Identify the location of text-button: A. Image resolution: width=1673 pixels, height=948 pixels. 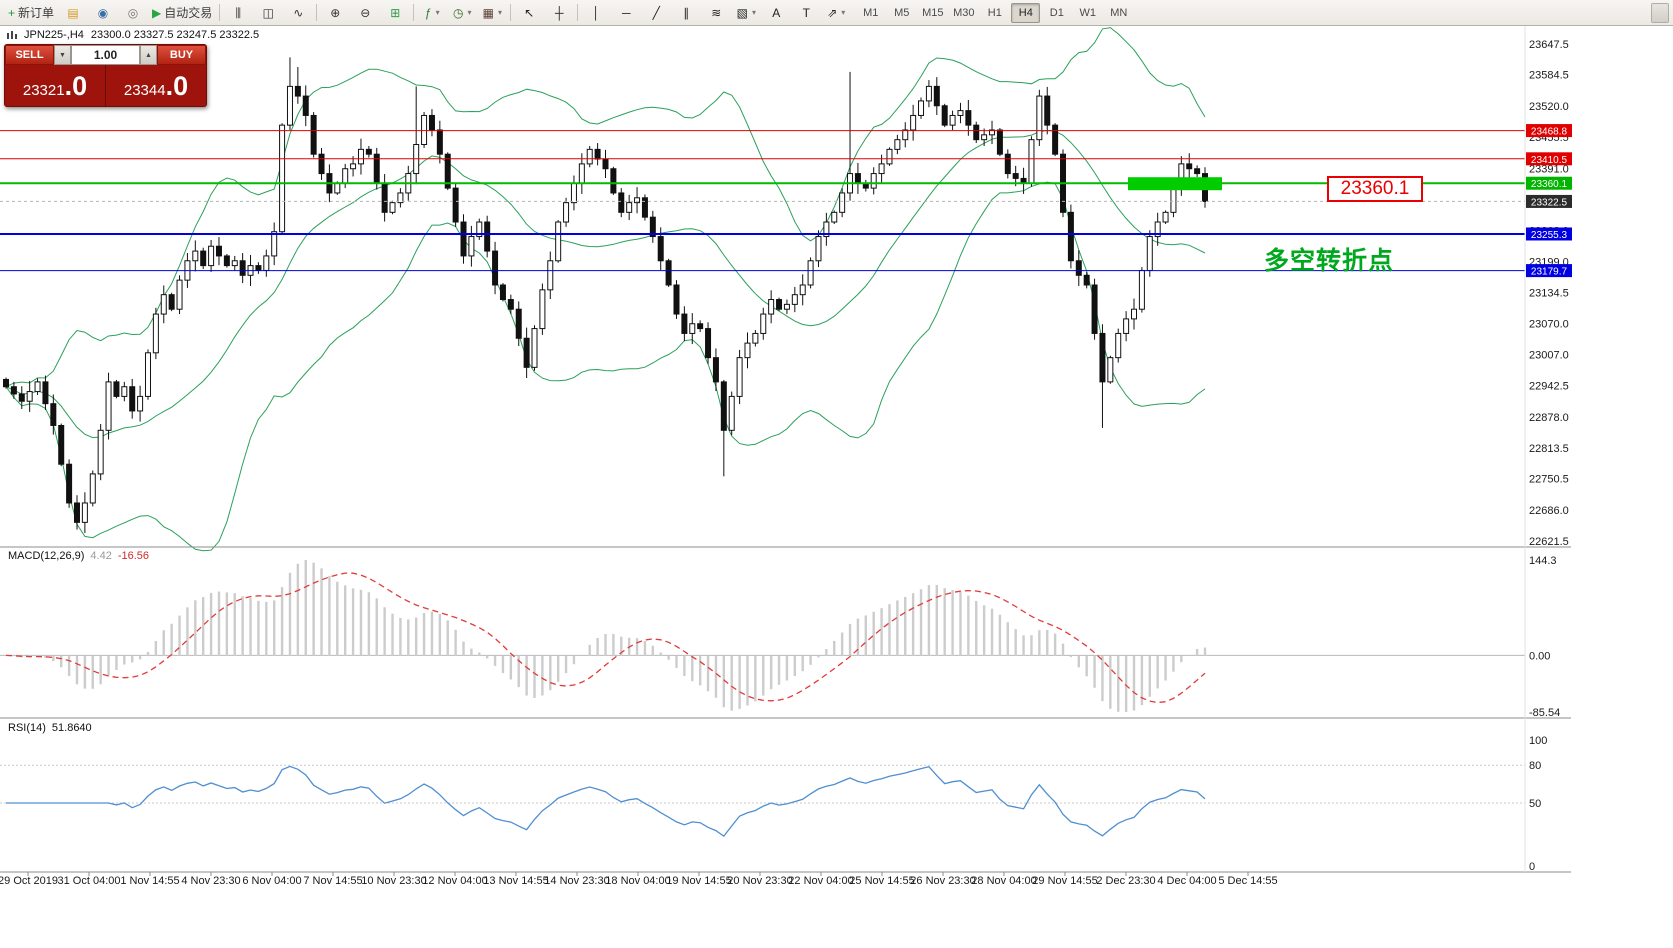
(776, 13).